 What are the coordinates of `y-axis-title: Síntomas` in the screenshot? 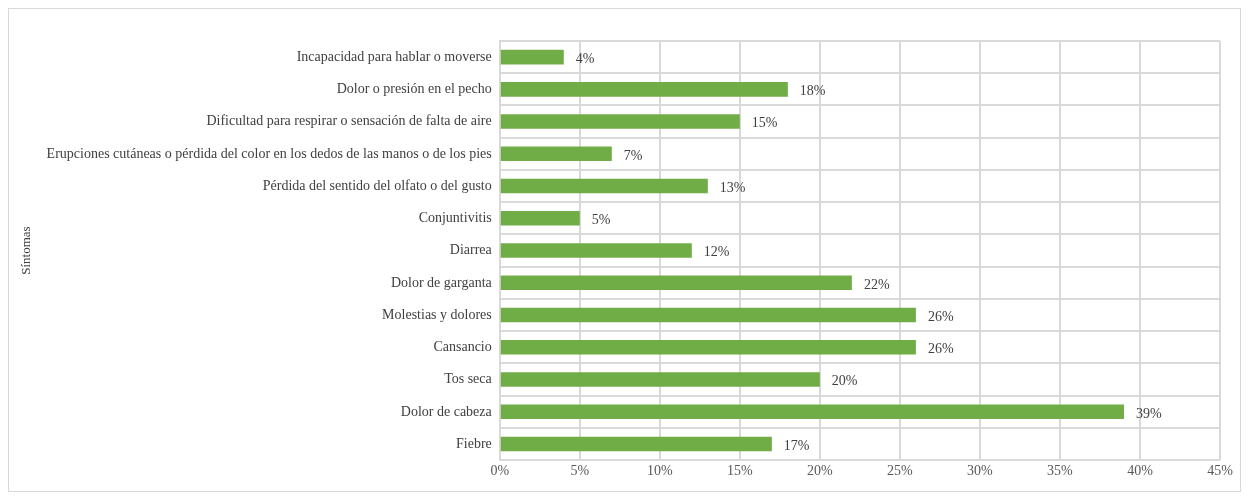 It's located at (26, 250).